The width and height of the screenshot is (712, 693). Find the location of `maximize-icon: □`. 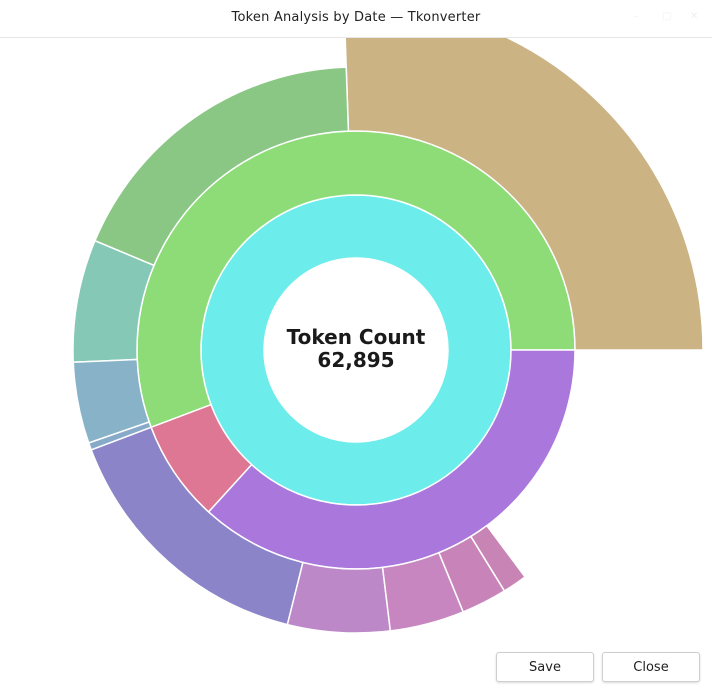

maximize-icon: □ is located at coordinates (667, 16).